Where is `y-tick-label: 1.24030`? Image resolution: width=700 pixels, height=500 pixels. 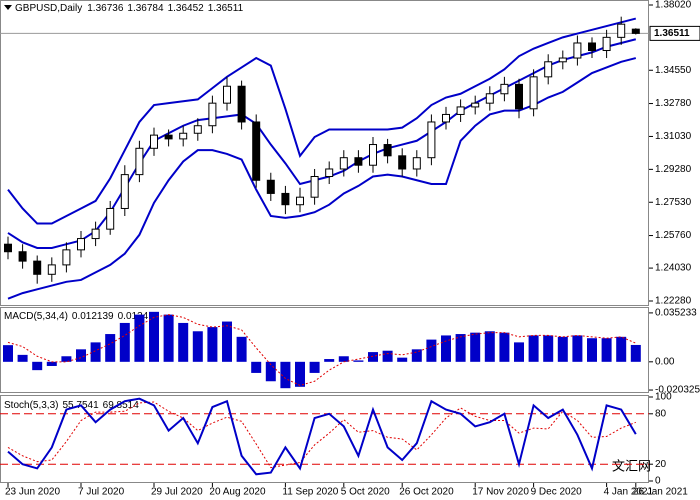 y-tick-label: 1.24030 is located at coordinates (673, 268).